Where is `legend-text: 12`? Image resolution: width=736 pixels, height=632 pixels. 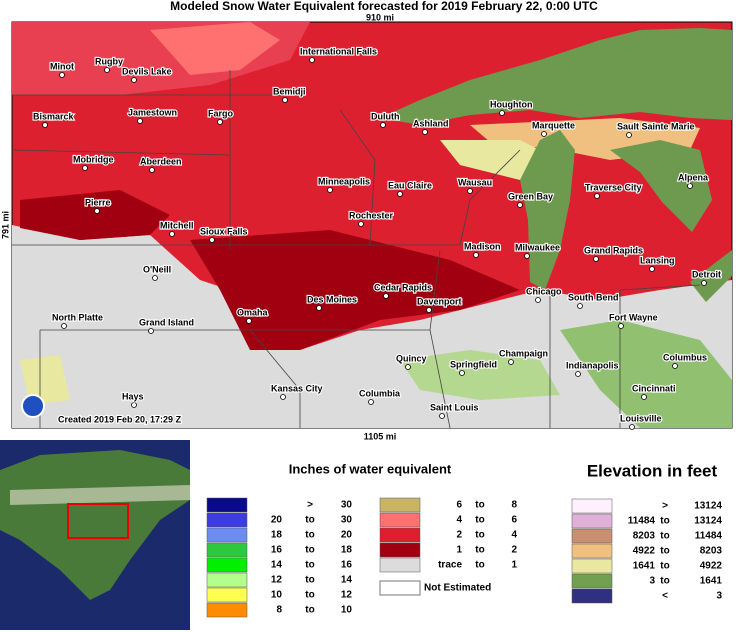
legend-text: 12 is located at coordinates (347, 595).